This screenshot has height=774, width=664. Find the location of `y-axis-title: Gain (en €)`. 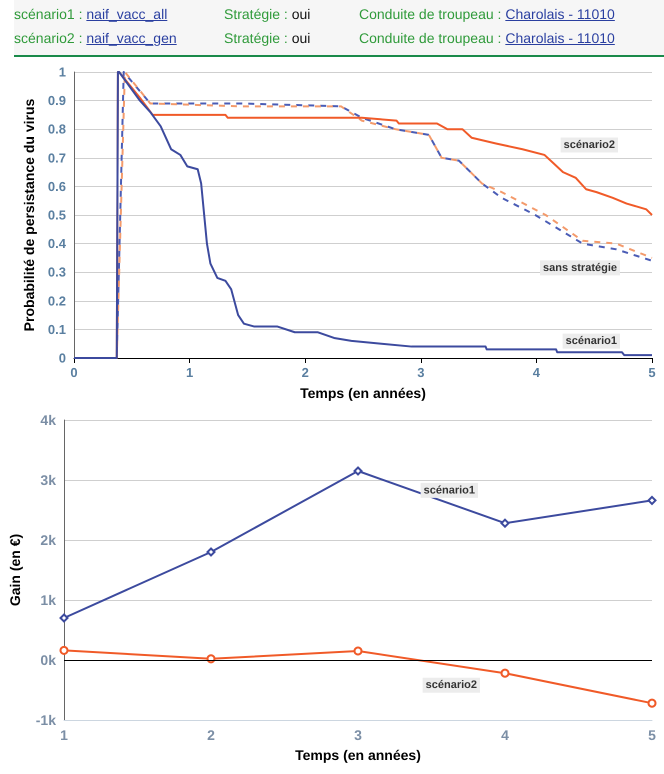

y-axis-title: Gain (en €) is located at coordinates (15, 570).